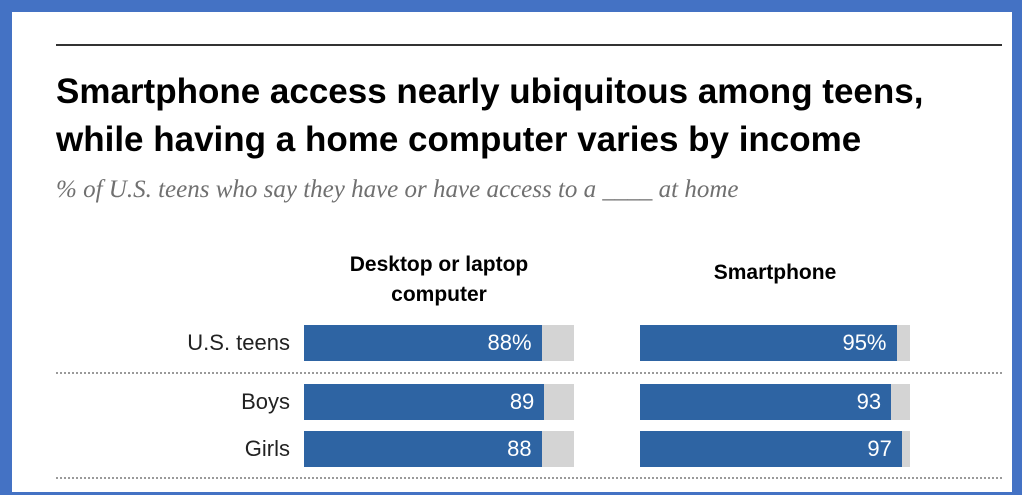 This screenshot has width=1022, height=495. I want to click on data-label: 88%, so click(509, 342).